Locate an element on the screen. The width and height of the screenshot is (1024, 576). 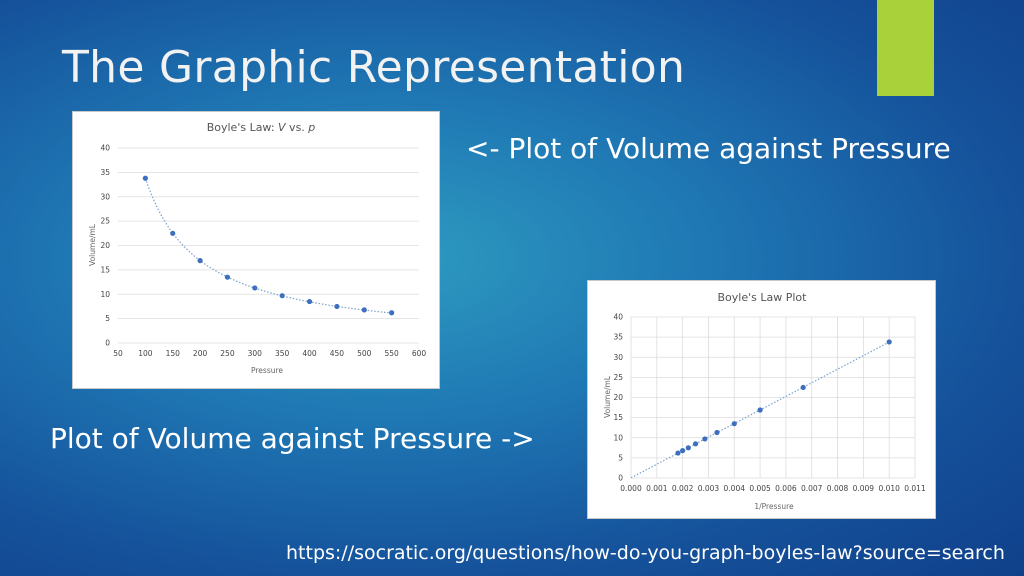
x-tick-label: 0.009 is located at coordinates (864, 488).